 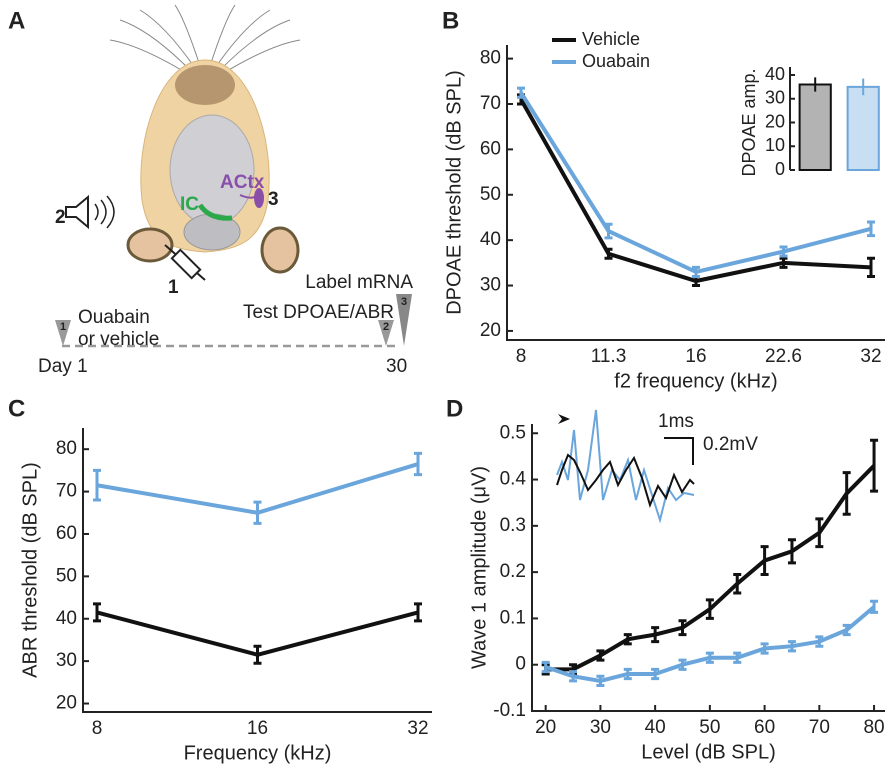 What do you see at coordinates (509, 710) in the screenshot?
I see `y-tick-label: -0.1` at bounding box center [509, 710].